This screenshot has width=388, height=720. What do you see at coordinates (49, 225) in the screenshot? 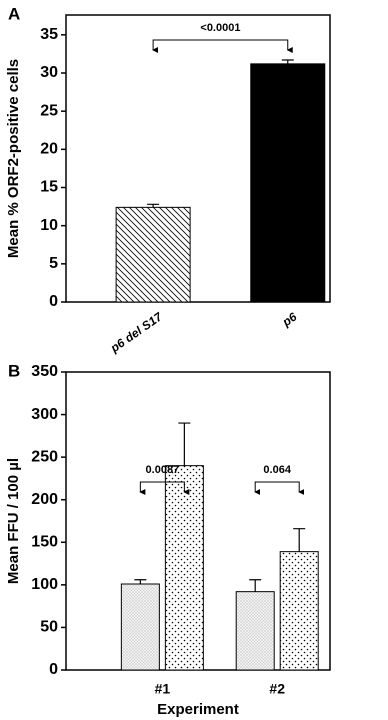
I see `y-tick-label: 10` at bounding box center [49, 225].